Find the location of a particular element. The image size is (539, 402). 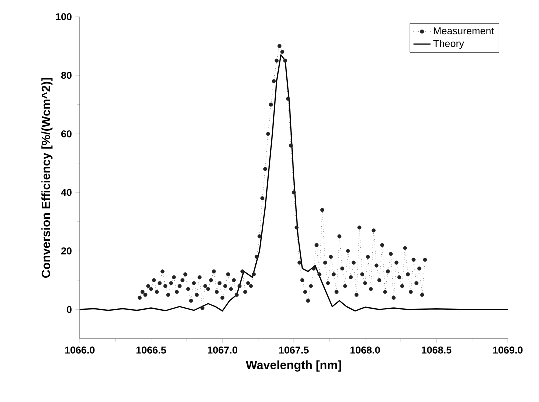

legend-label: Theory is located at coordinates (449, 45).